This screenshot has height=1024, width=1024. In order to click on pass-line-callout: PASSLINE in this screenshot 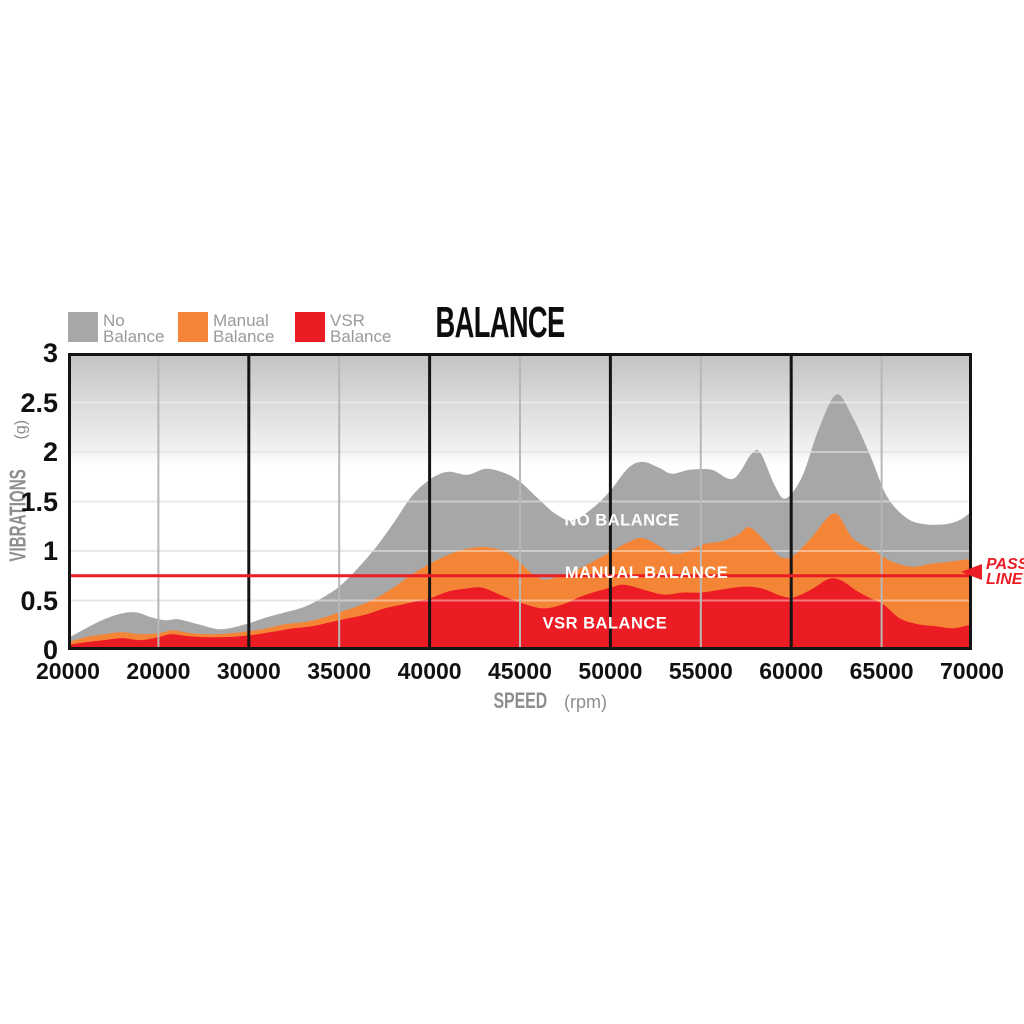, I will do `click(992, 572)`.